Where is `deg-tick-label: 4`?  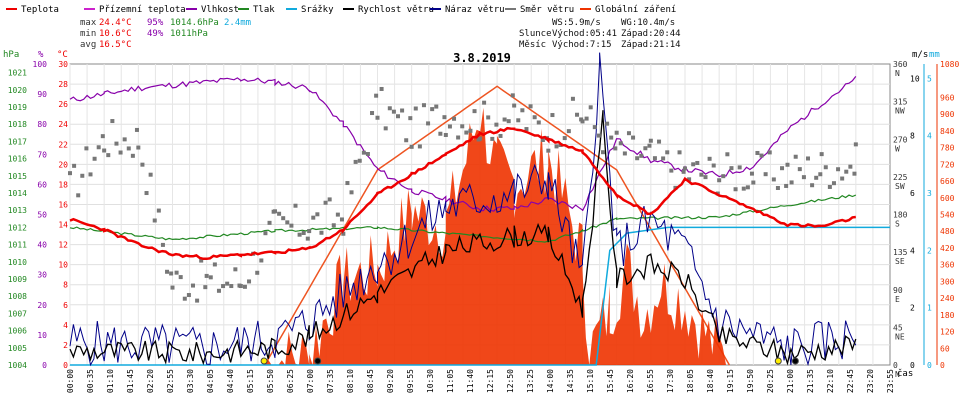
deg-tick-label: 4 is located at coordinates (65, 325).